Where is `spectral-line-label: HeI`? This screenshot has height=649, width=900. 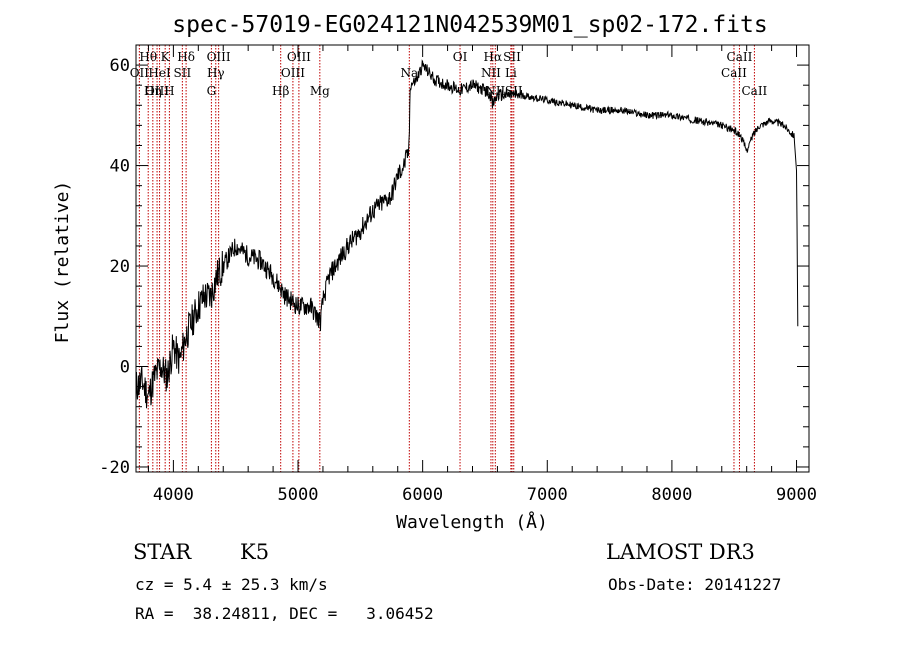 spectral-line-label: HeI is located at coordinates (159, 73).